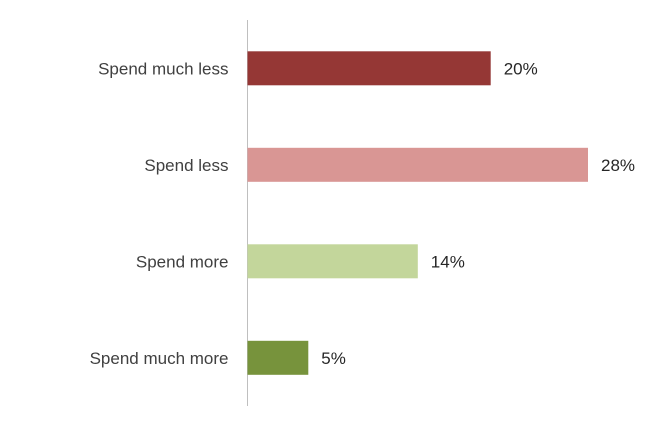  Describe the element at coordinates (618, 165) in the screenshot. I see `value-label-spend-less: 28%` at that location.